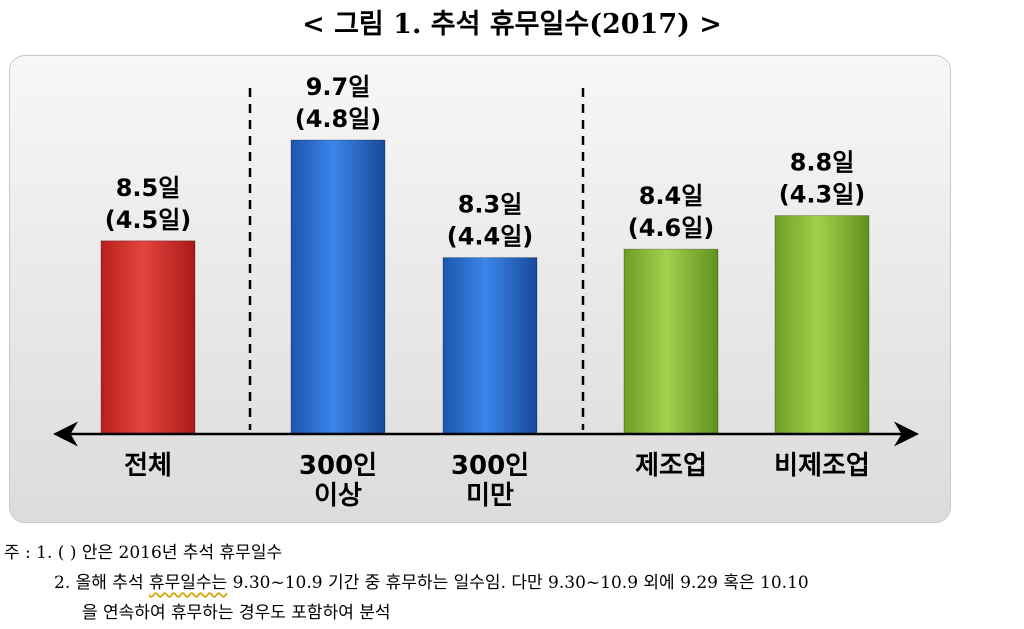 Image resolution: width=1024 pixels, height=629 pixels. What do you see at coordinates (671, 228) in the screenshot?
I see `bar-2016-value-label: (4.6일)` at bounding box center [671, 228].